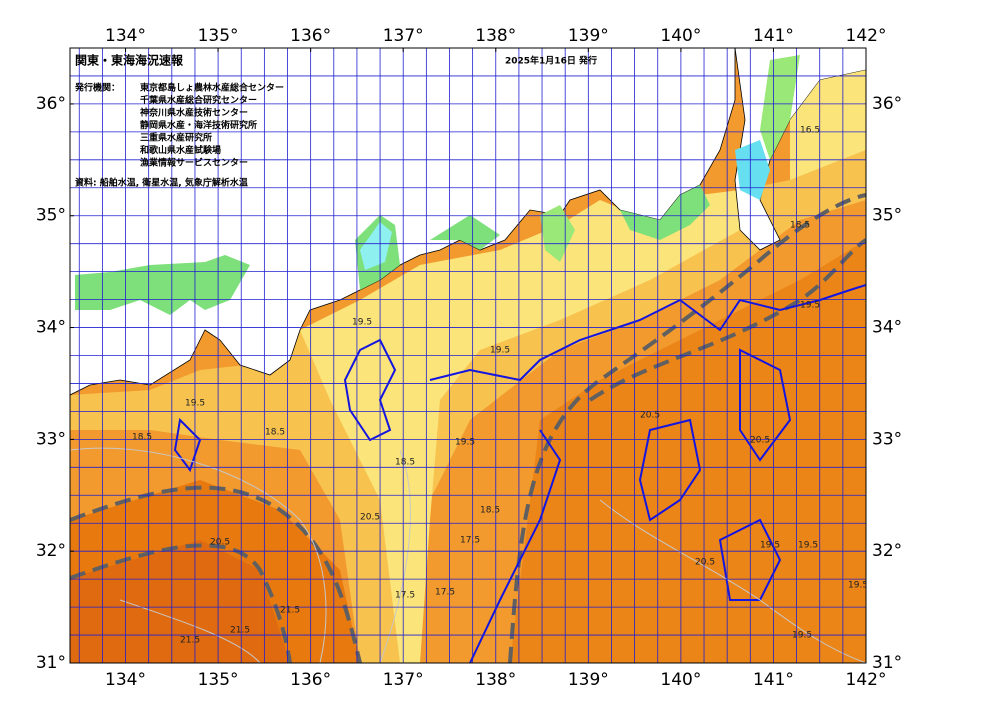 The width and height of the screenshot is (1003, 713). What do you see at coordinates (212, 88) in the screenshot?
I see `issuer: 東京都島しょ農林水産総合センター` at bounding box center [212, 88].